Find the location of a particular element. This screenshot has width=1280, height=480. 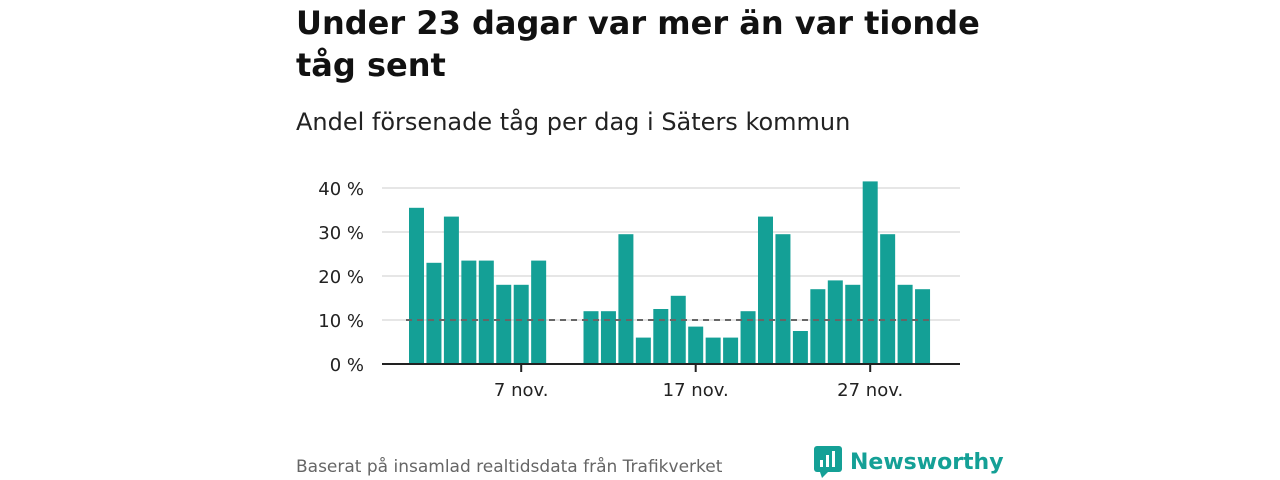

x-axis: 7 nov. 17 nov. 27 nov. is located at coordinates (671, 382).